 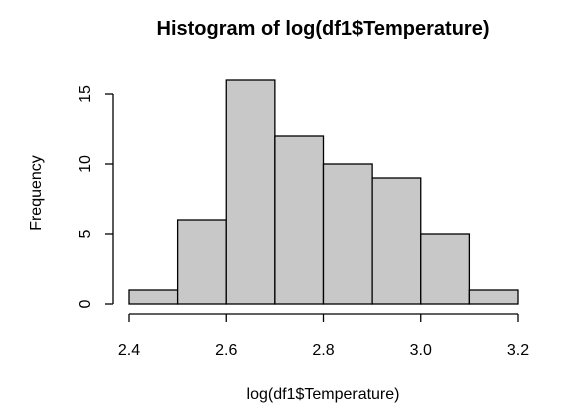 I want to click on y-axis-label: Frequency, so click(x=36, y=193).